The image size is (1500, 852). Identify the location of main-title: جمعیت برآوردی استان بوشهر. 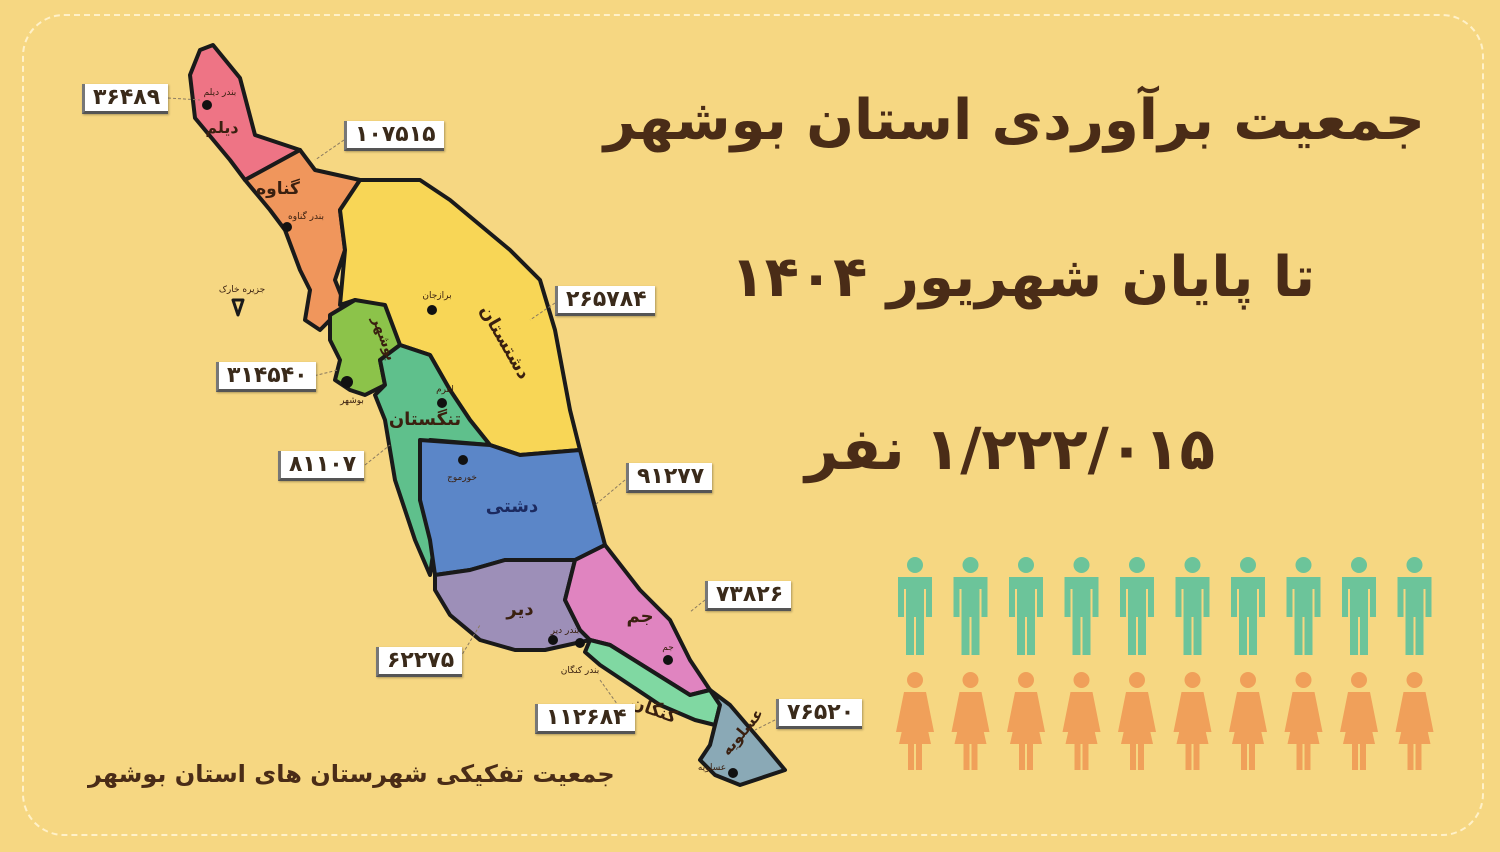
(1014, 120).